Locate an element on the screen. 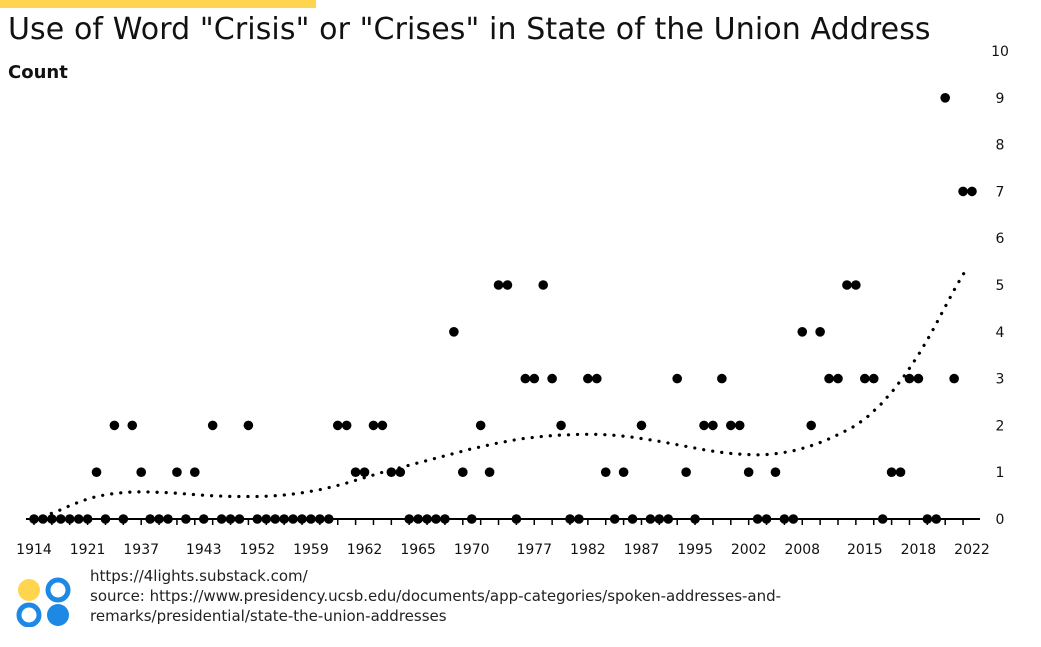 The height and width of the screenshot is (647, 1041). x-tick-label: 1962 is located at coordinates (365, 550).